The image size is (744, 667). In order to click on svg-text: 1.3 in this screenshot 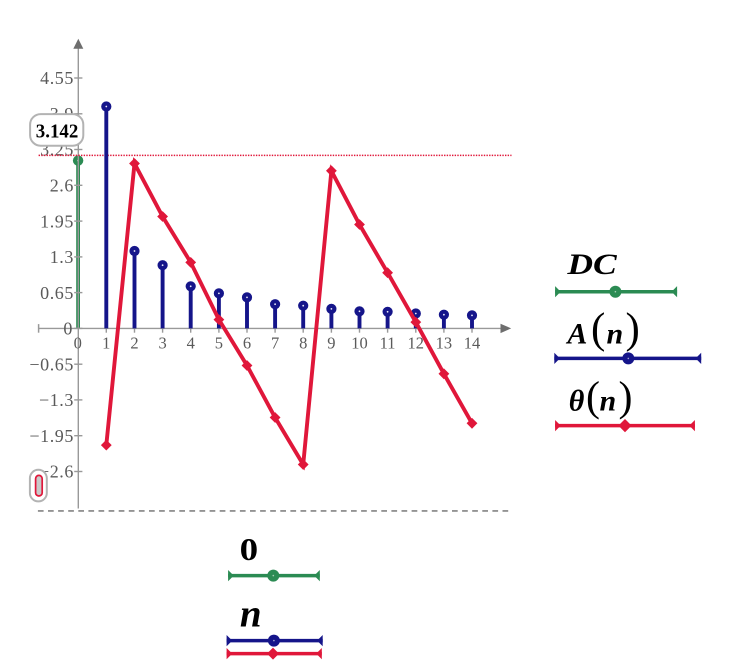, I will do `click(62, 257)`.